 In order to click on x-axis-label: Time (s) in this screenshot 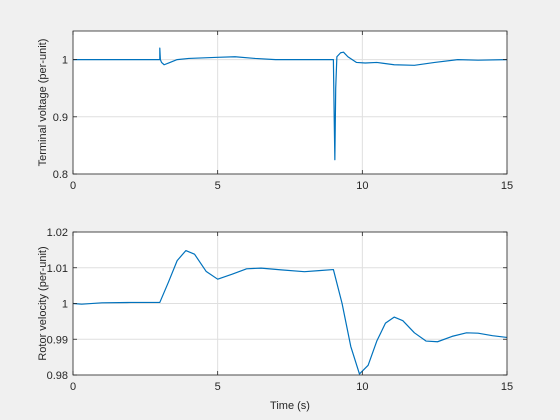, I will do `click(290, 406)`.